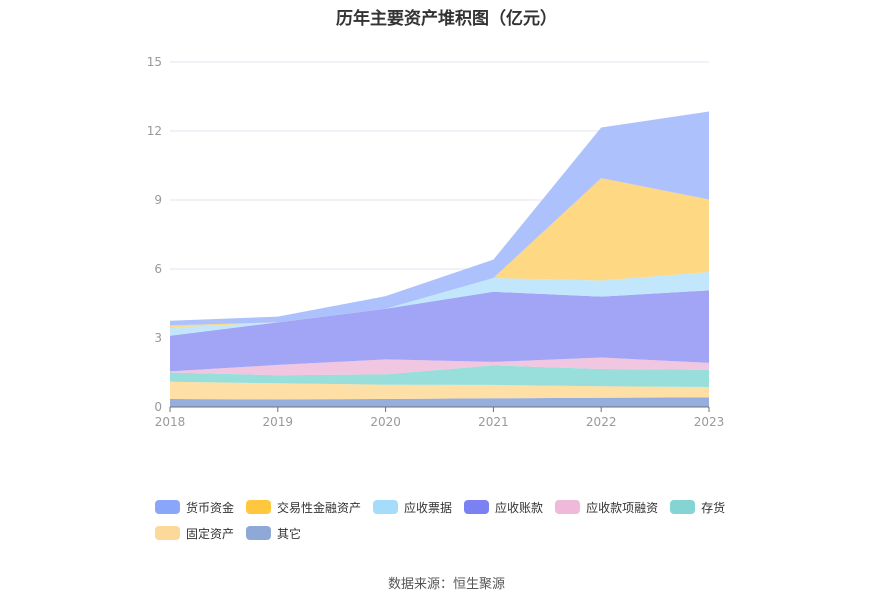  I want to click on legend-label: 应收票据, so click(428, 507).